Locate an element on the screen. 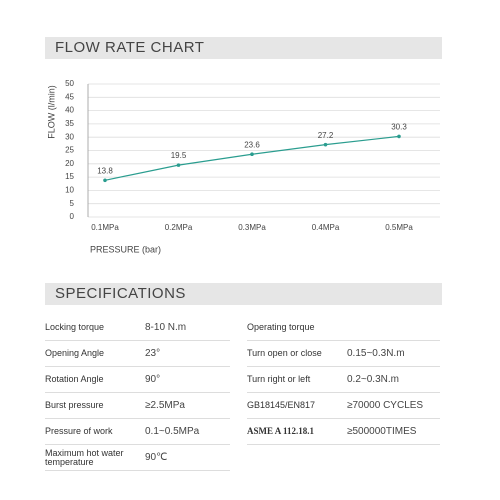 Image resolution: width=500 pixels, height=500 pixels. spec-row: Rotation Angle 90° is located at coordinates (137, 380).